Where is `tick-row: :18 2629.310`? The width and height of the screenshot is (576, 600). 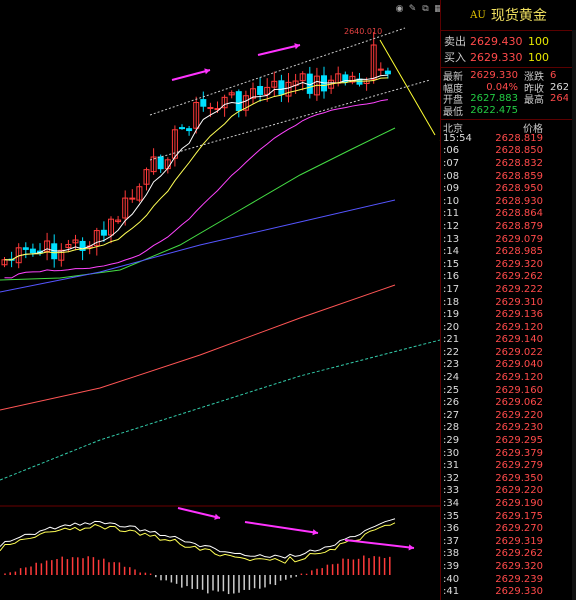
tick-row: :18 2629.310 is located at coordinates (508, 302).